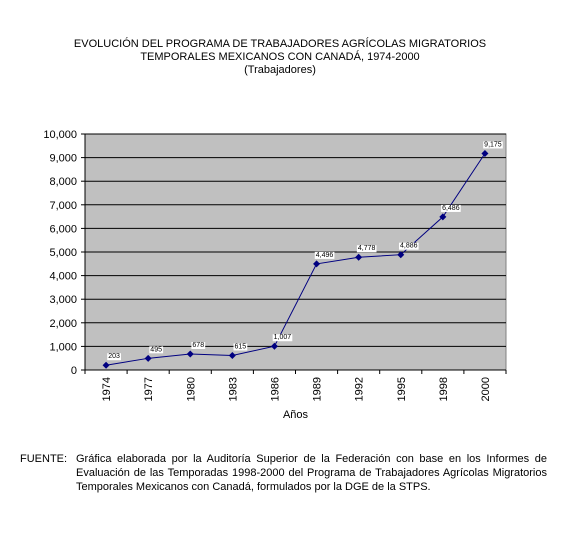 The height and width of the screenshot is (538, 574). I want to click on data-label: 678, so click(198, 345).